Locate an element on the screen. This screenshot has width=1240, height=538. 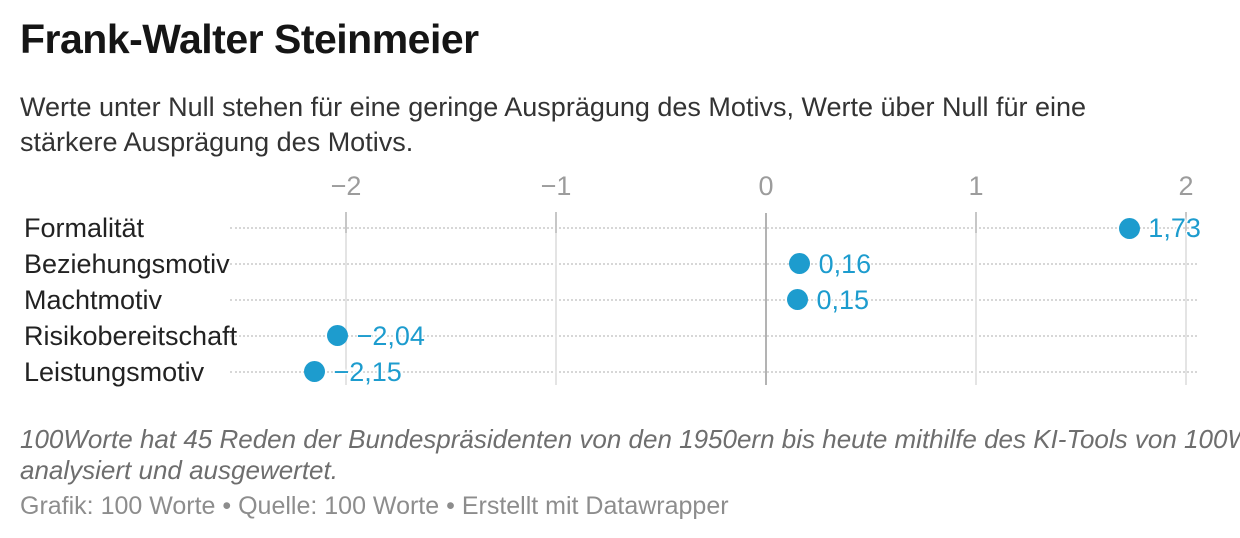
category-label: Beziehungsmotiv is located at coordinates (127, 263).